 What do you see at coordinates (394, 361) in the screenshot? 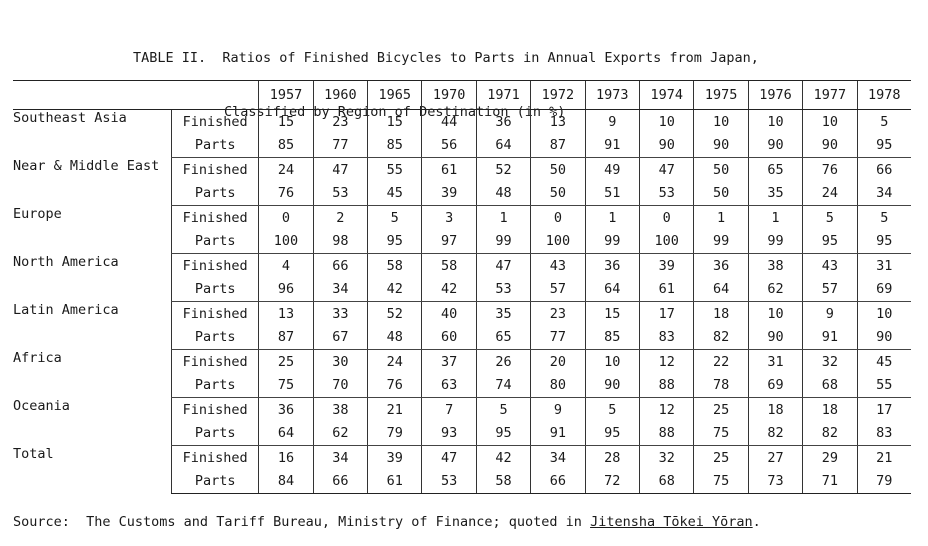
I see `finished-value-cell: 24` at bounding box center [394, 361].